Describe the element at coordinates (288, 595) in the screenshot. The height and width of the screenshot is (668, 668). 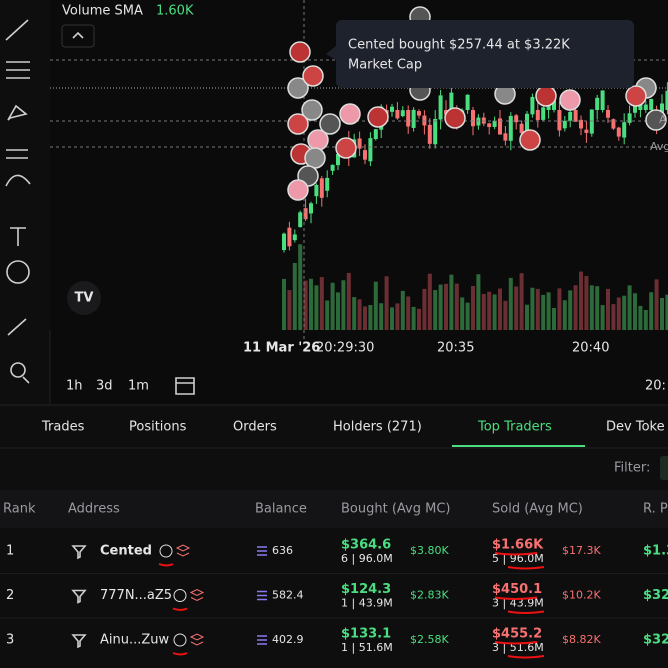
I see `balance: 582.4` at that location.